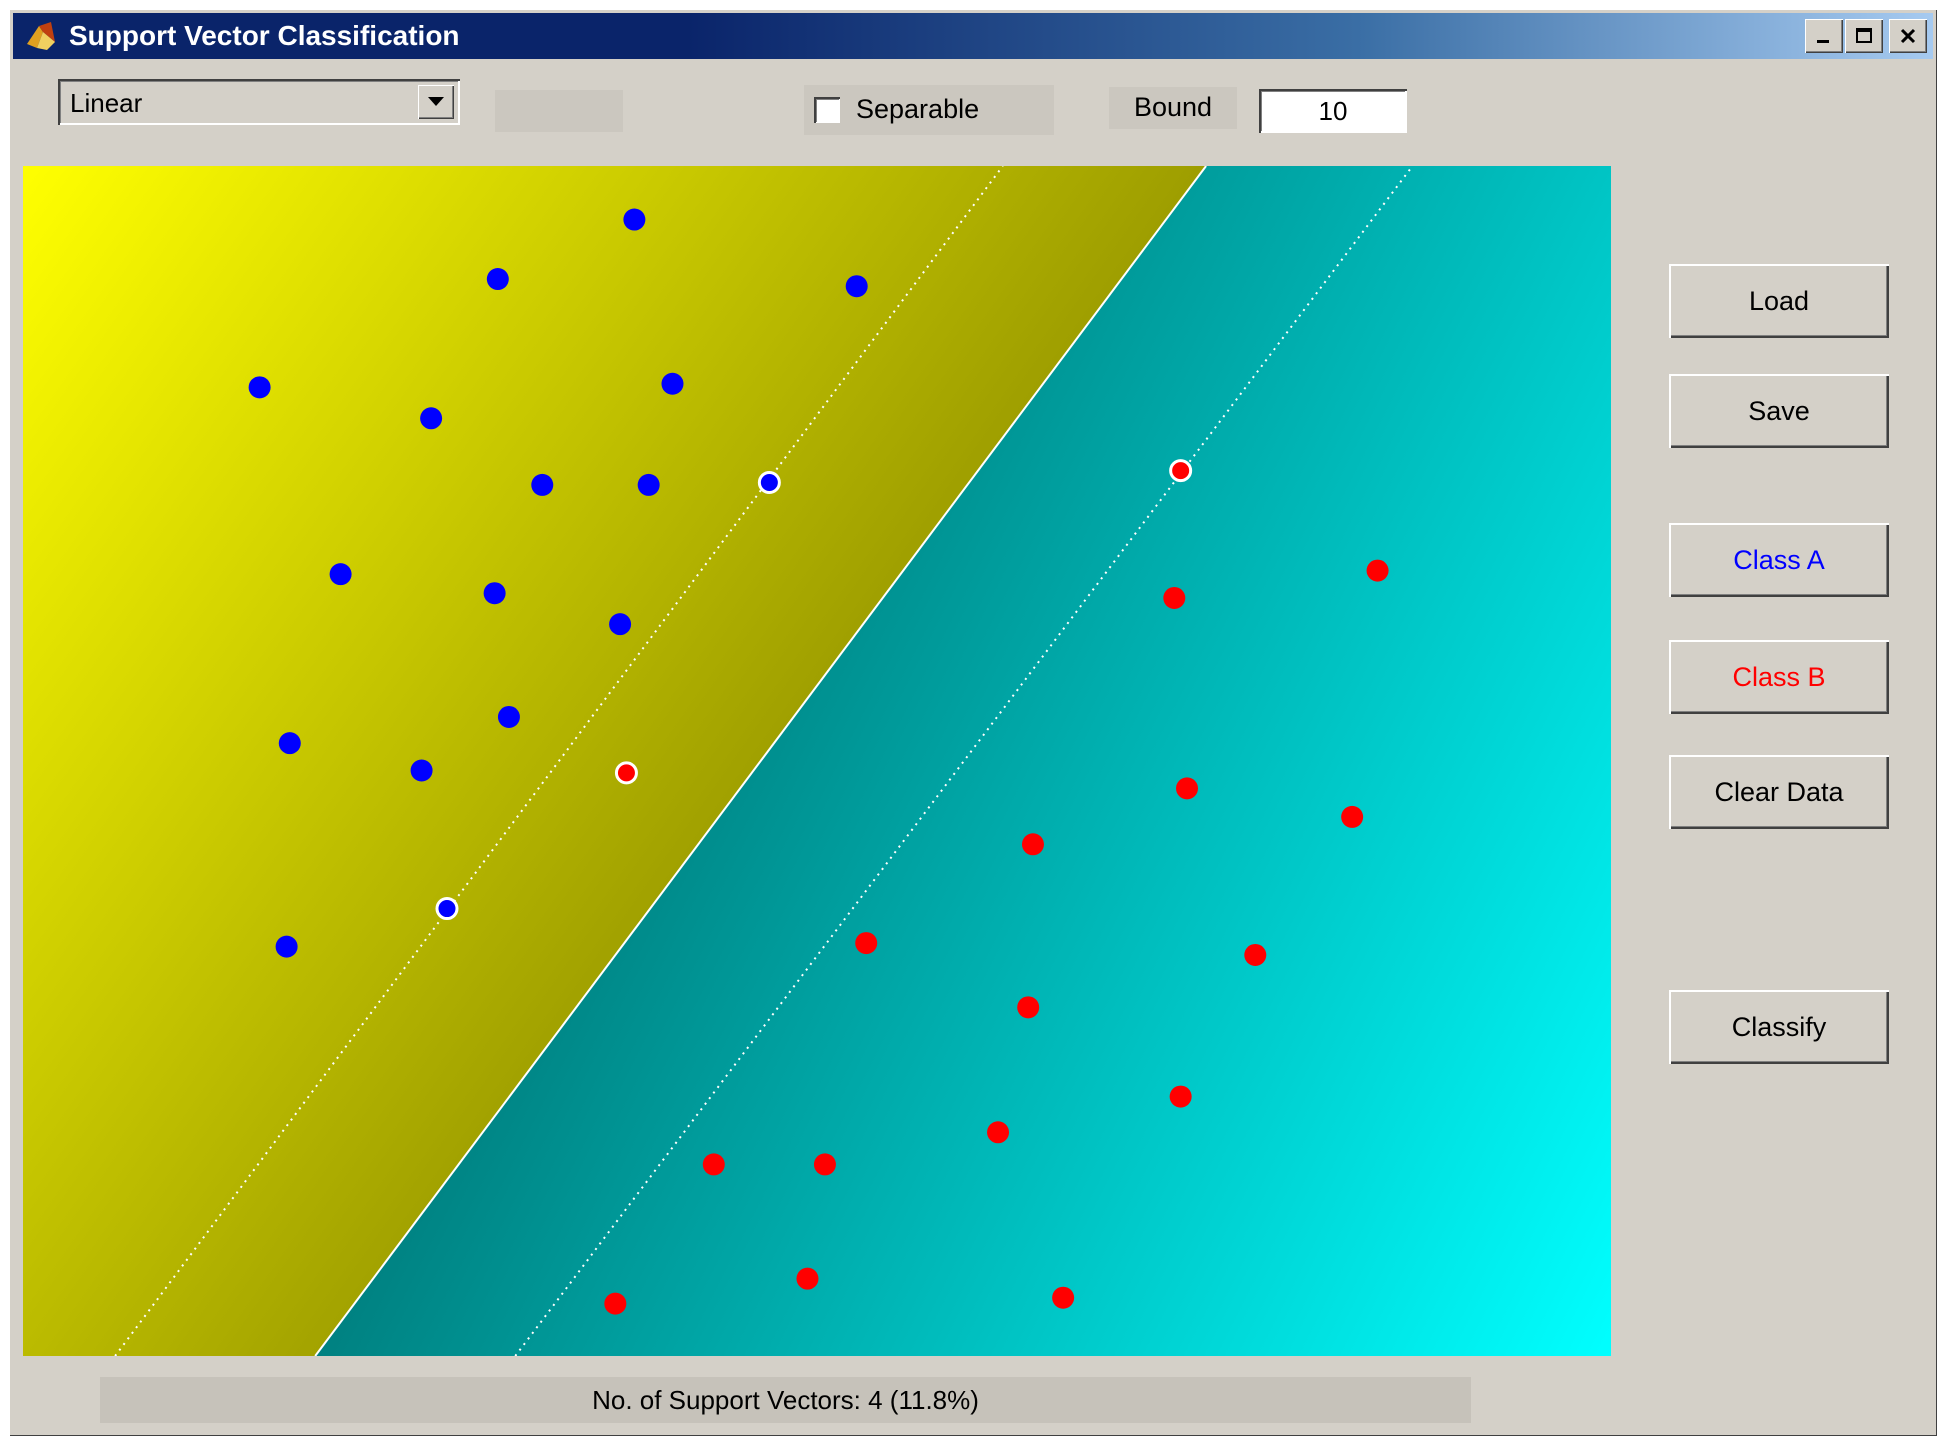 This screenshot has width=1937, height=1436. I want to click on matlab-logo-icon, so click(41, 36).